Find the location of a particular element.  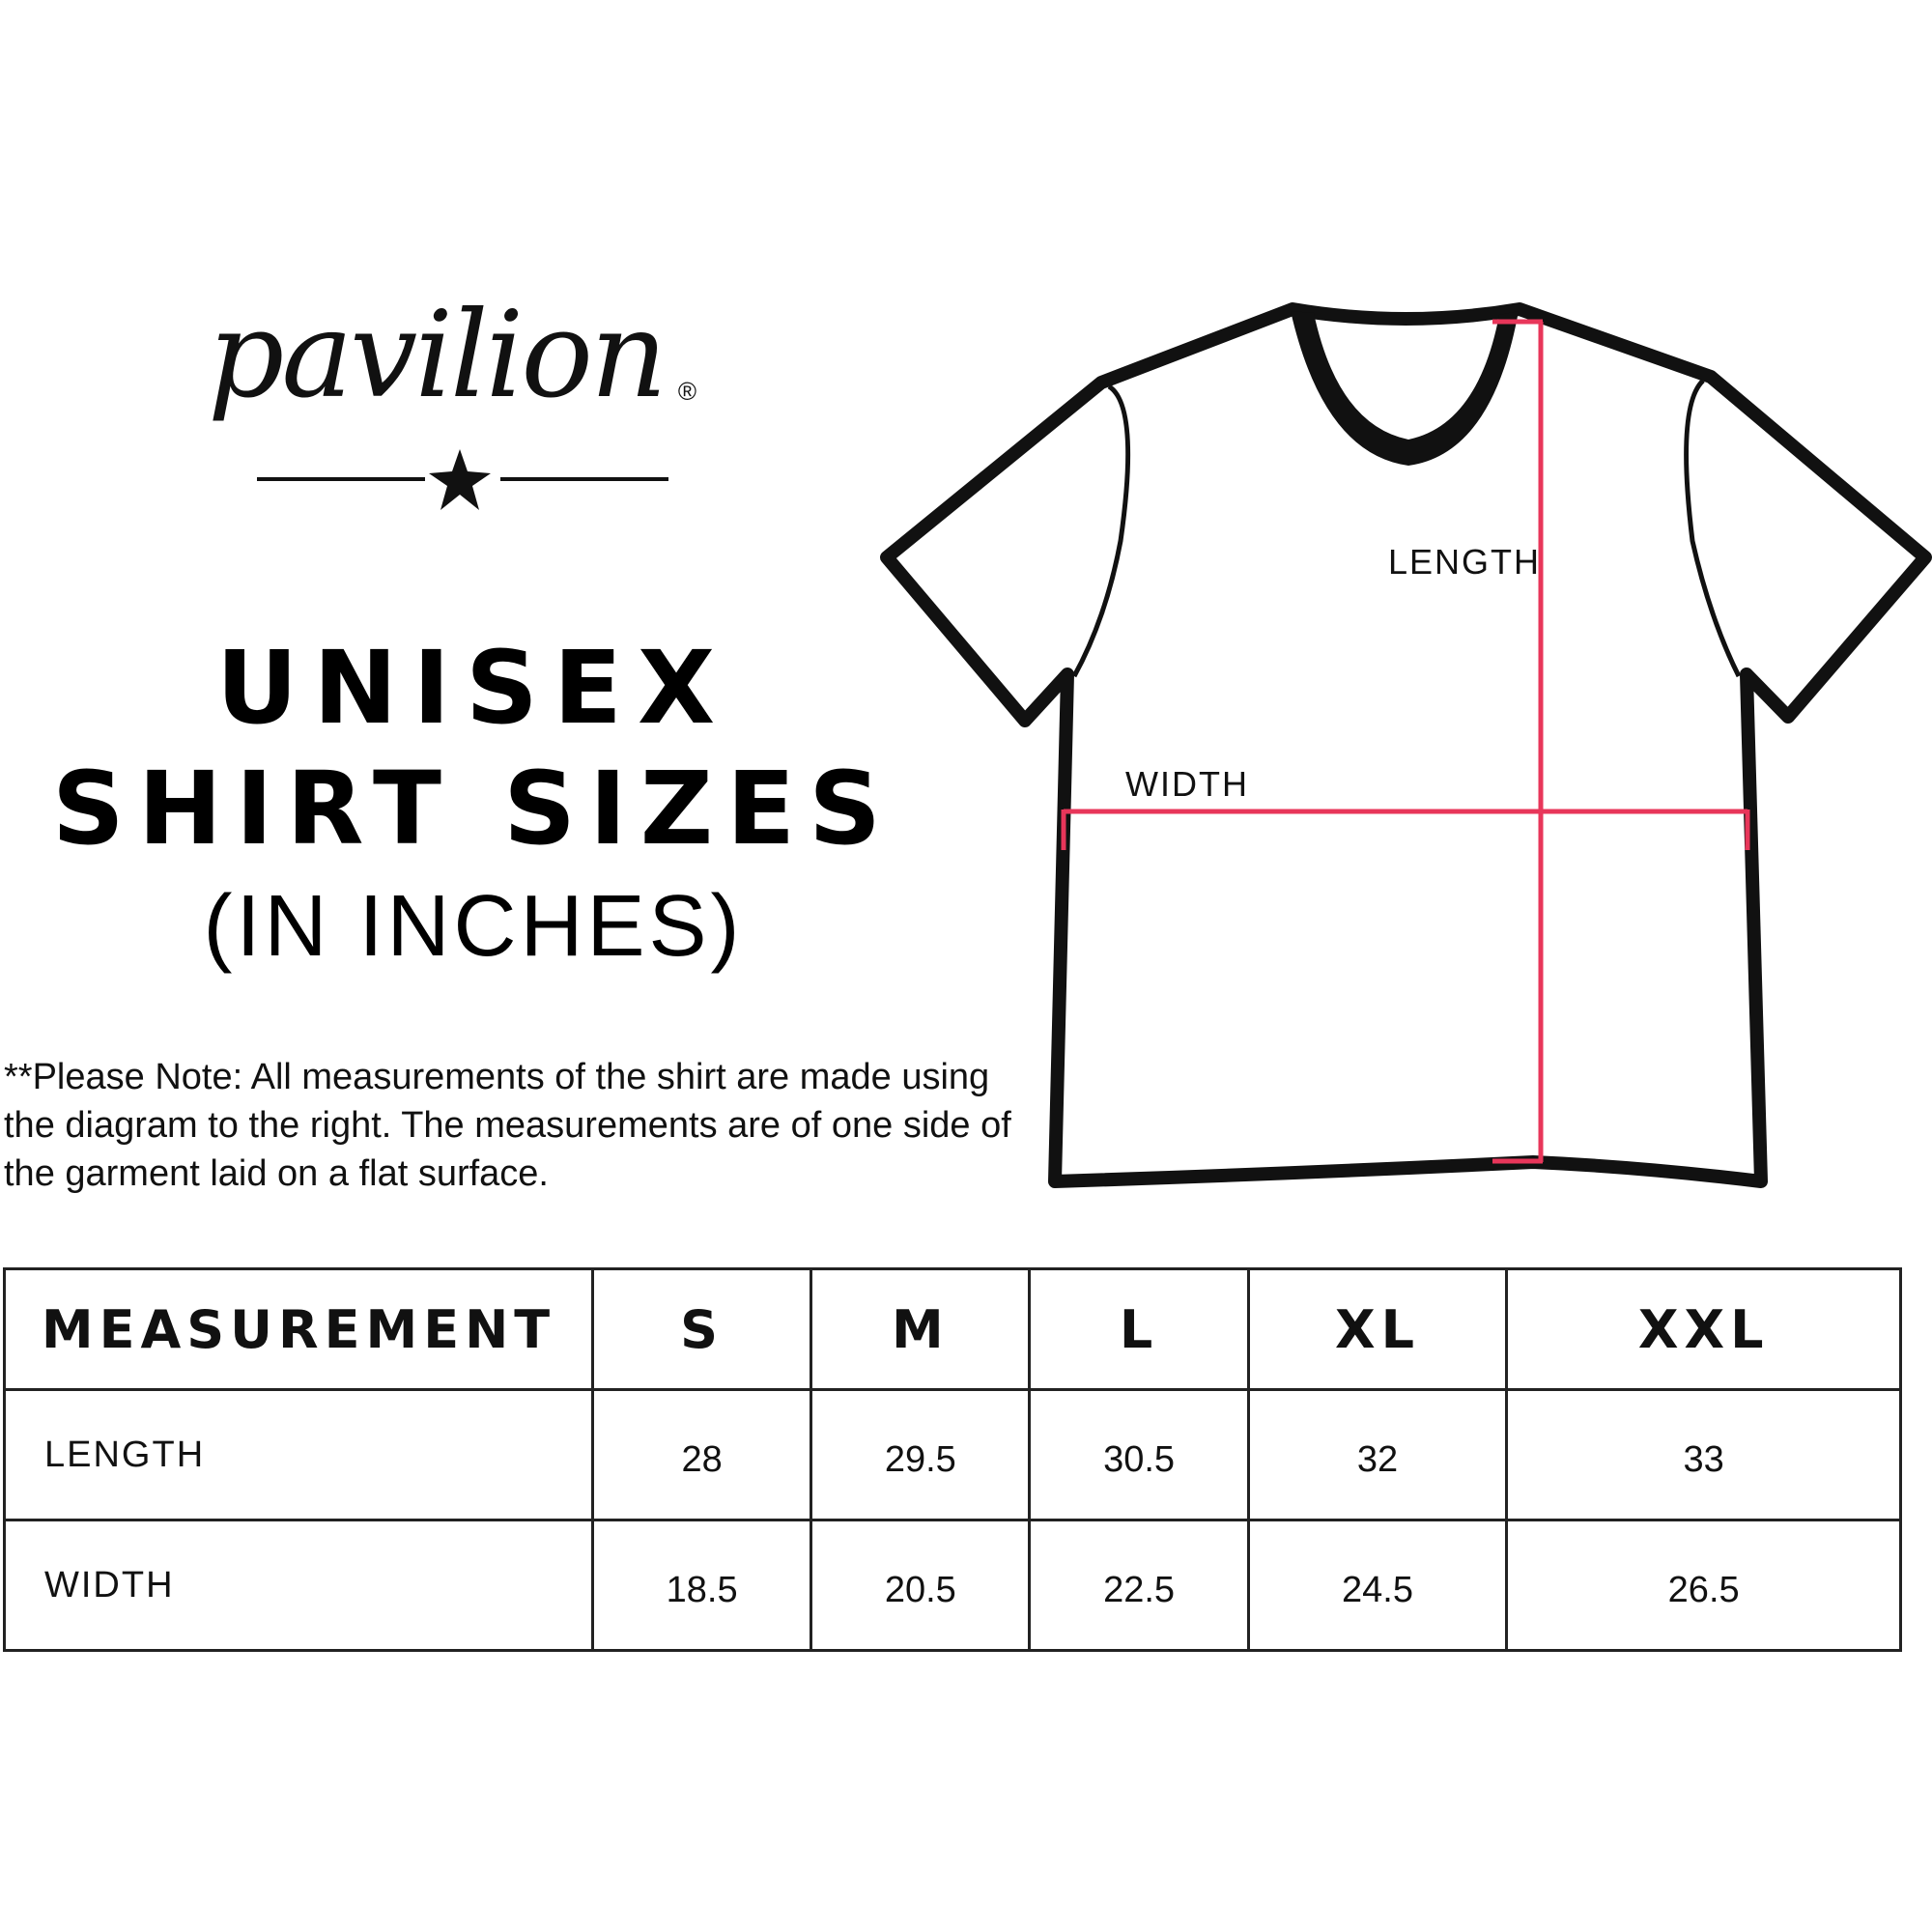

cell-value: 29.5 is located at coordinates (921, 1454).